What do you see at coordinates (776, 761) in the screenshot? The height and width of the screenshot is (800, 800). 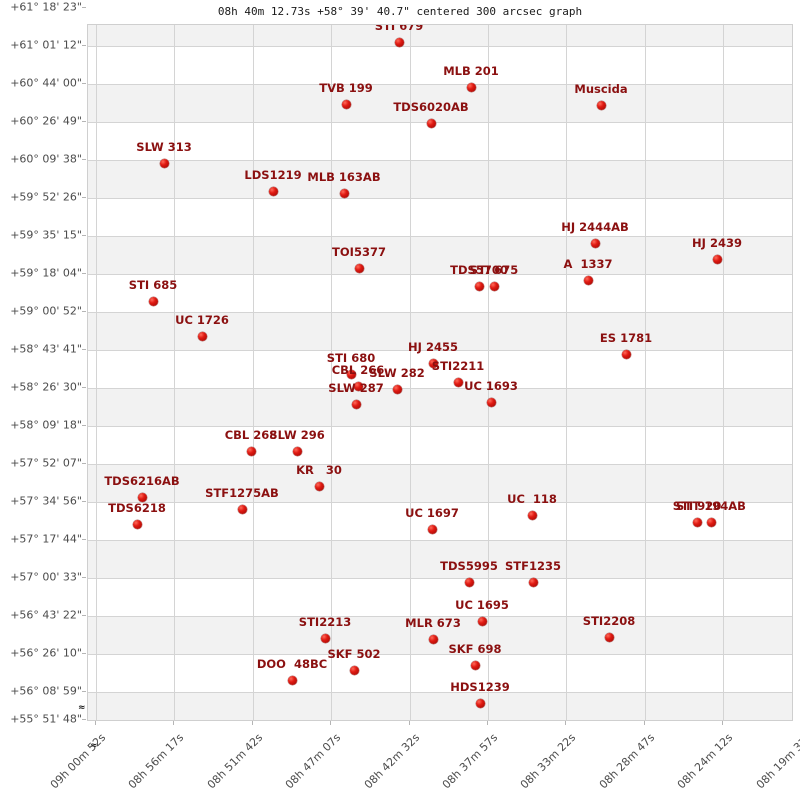 I see `x-tick-label: 08h 19m 37s` at bounding box center [776, 761].